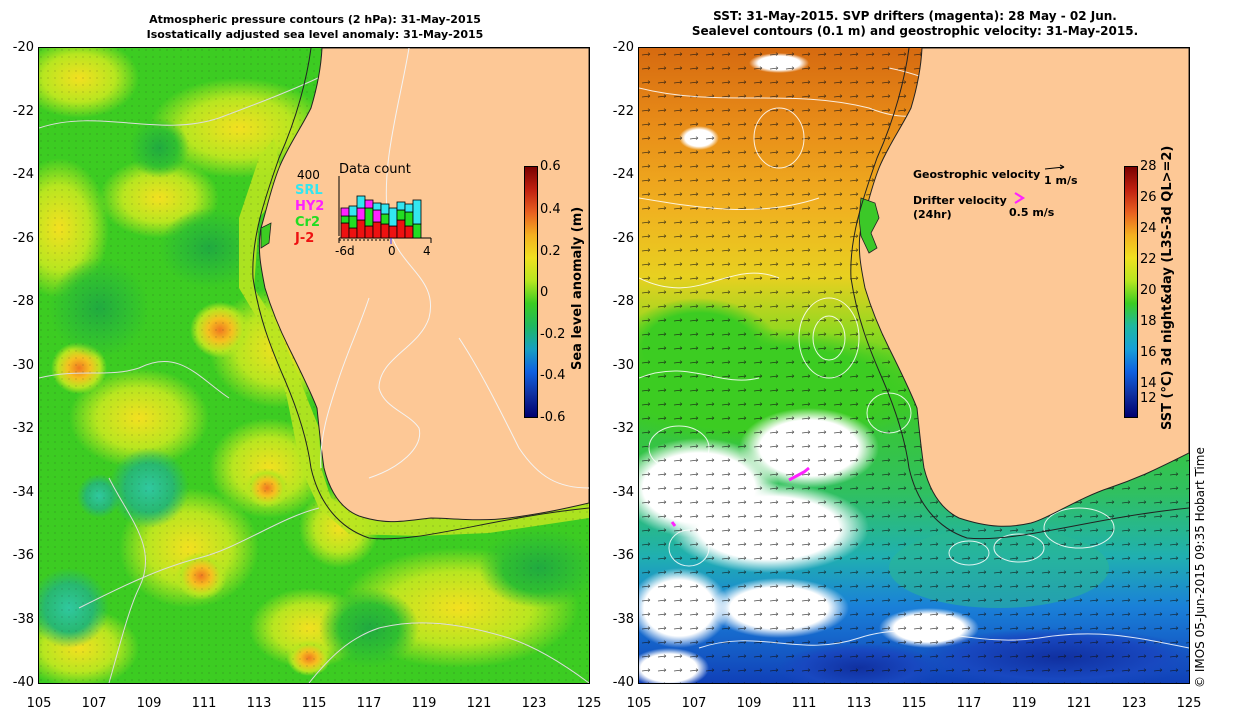  Describe the element at coordinates (1148, 197) in the screenshot. I see `sst-cb-tick-1: 26` at that location.